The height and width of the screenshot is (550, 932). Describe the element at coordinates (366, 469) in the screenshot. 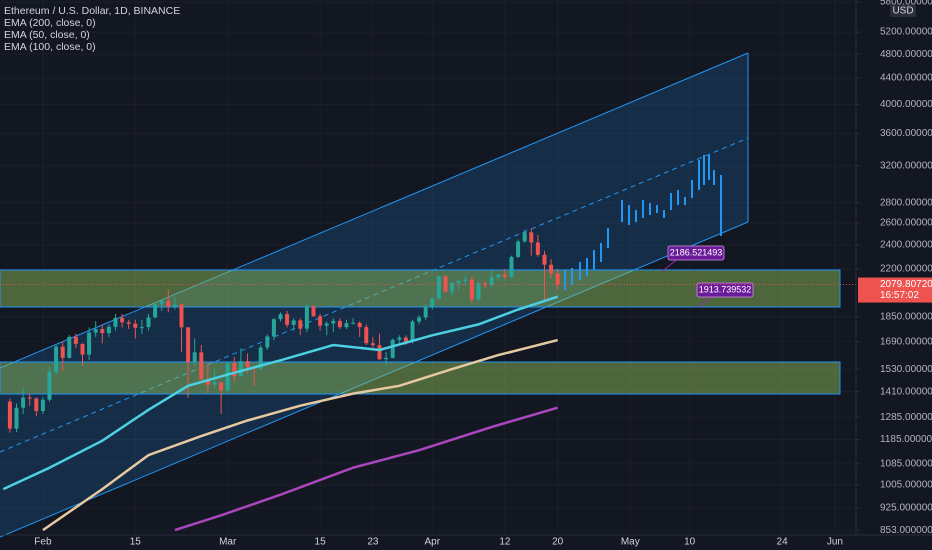

I see `ema-line` at that location.